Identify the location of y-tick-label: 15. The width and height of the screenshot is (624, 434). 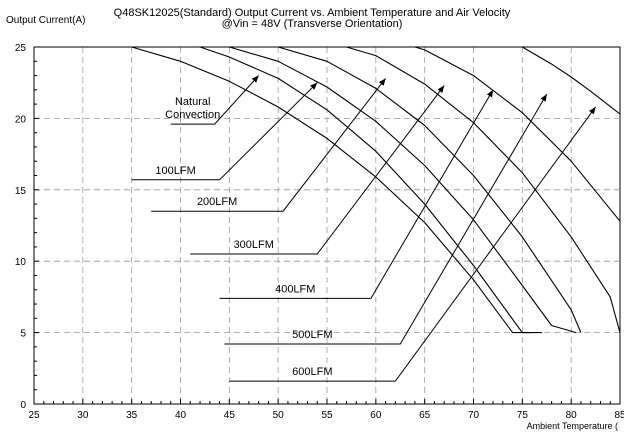
(21, 191).